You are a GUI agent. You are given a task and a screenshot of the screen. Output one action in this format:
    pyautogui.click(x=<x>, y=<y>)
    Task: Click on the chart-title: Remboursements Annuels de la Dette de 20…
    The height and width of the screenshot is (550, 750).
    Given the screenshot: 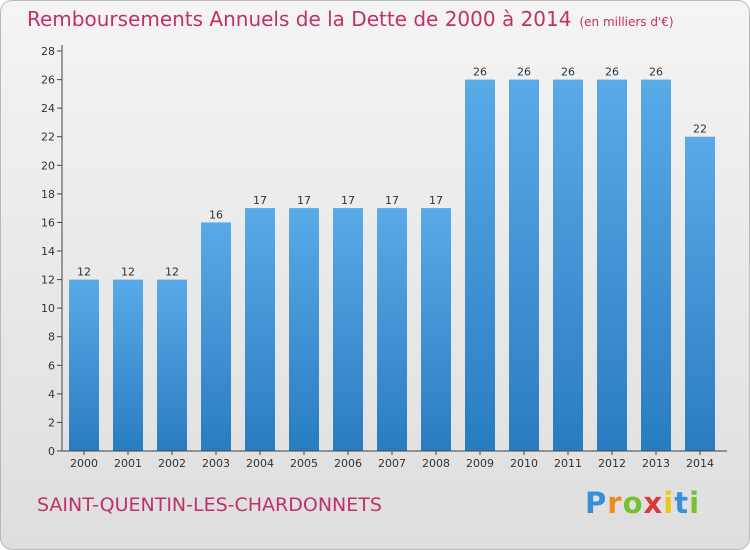 What is the action you would take?
    pyautogui.click(x=350, y=19)
    